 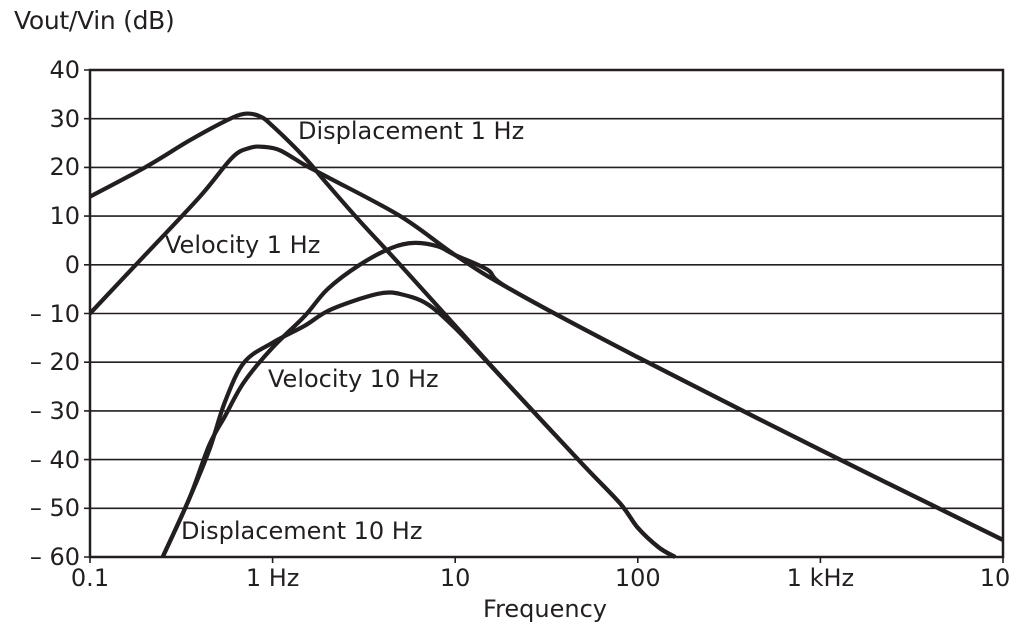 What do you see at coordinates (54, 313) in the screenshot?
I see `y-tick-label: – 10` at bounding box center [54, 313].